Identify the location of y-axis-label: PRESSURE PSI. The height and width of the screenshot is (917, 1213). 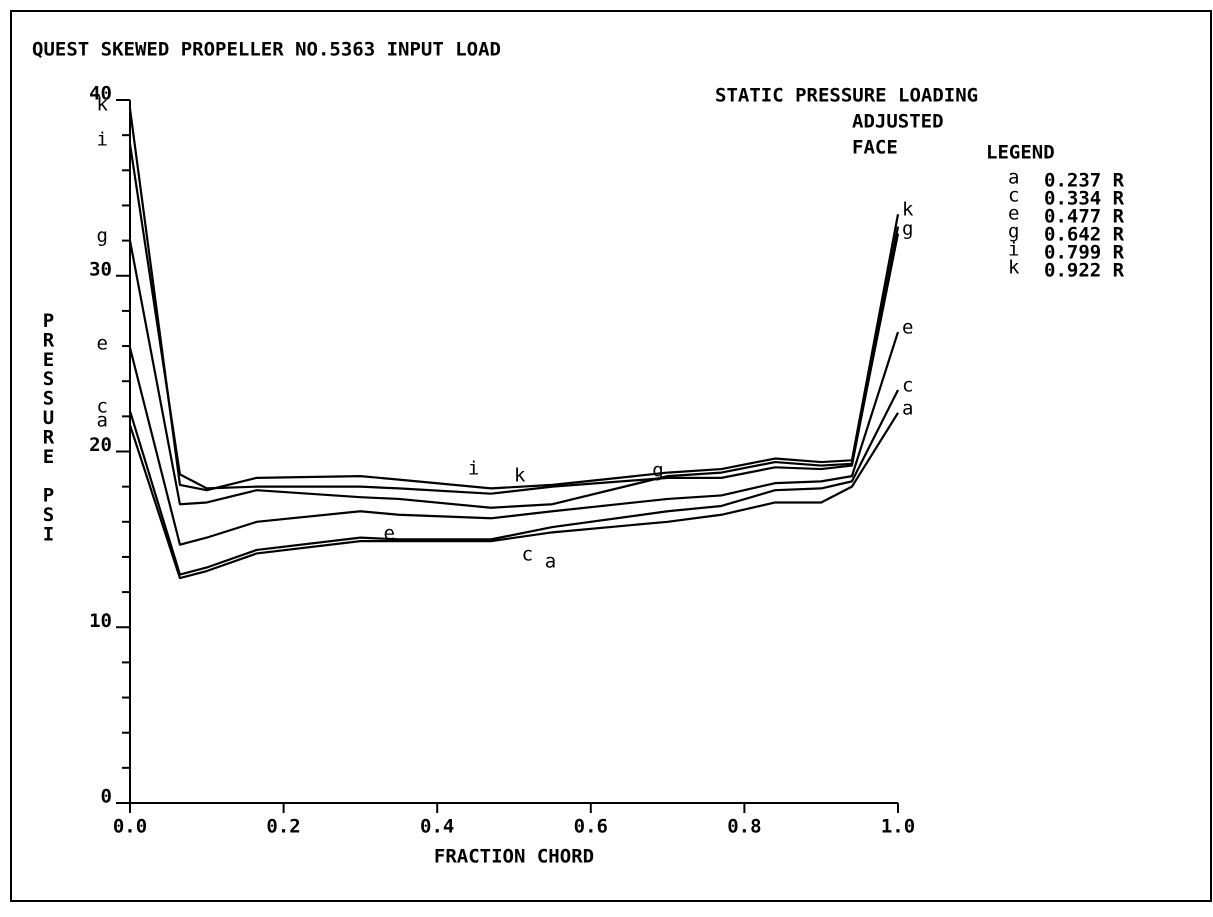
(49, 426).